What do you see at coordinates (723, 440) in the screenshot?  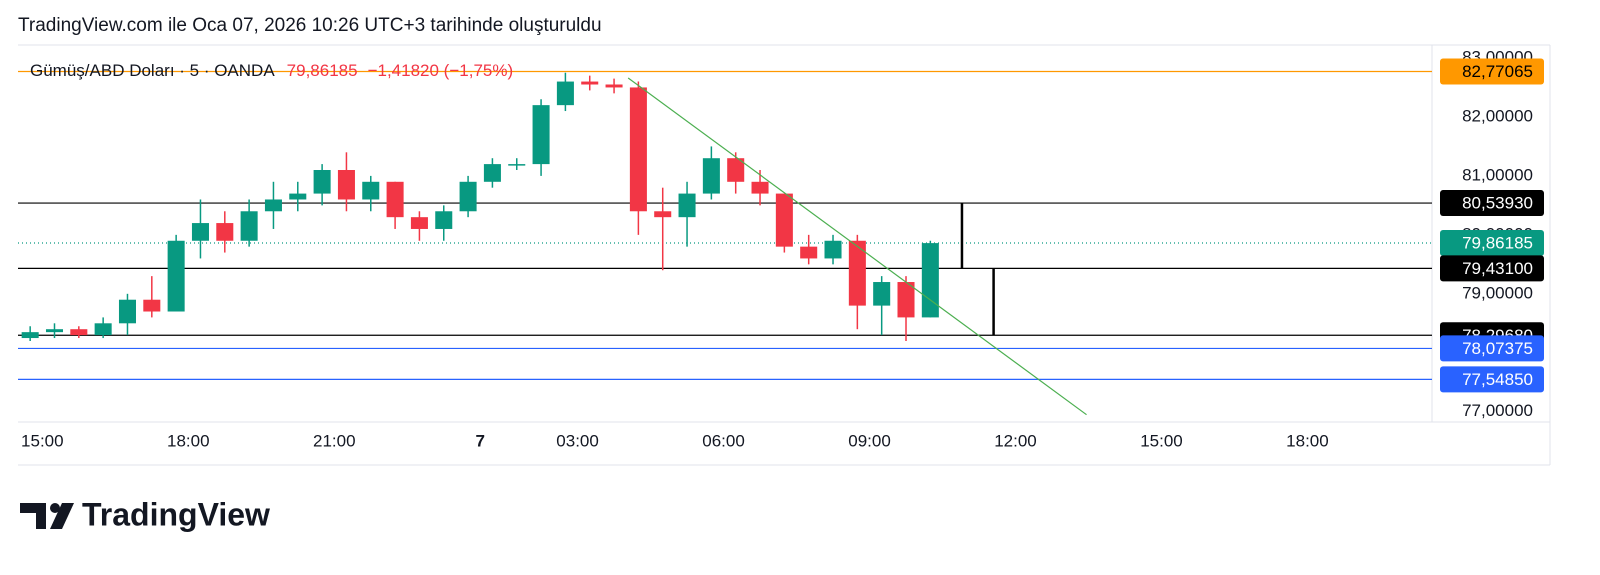 I see `x-tick-label: 06:00` at bounding box center [723, 440].